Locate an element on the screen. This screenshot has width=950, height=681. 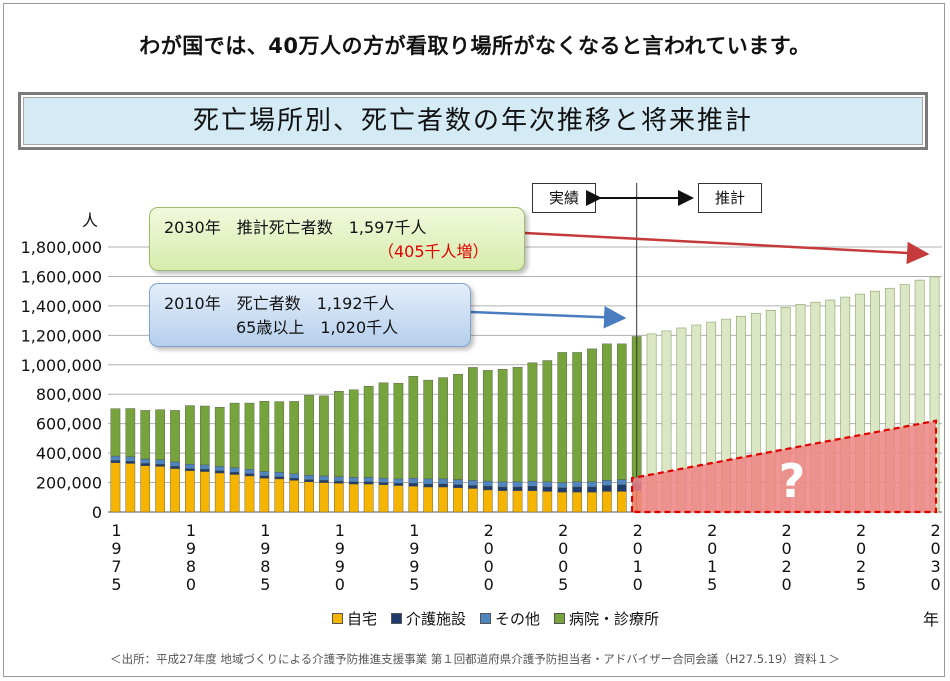
callout-2010: 2010年 死亡者数 1,192千人 65歳以上 1,020千人 is located at coordinates (310, 315).